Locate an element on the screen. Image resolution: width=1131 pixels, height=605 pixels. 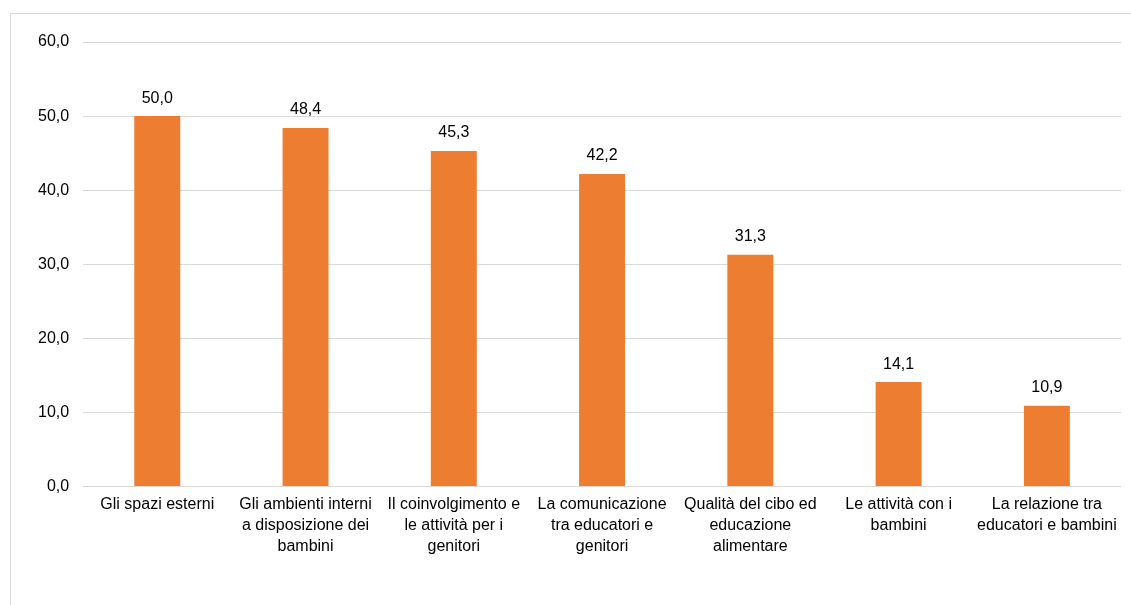
data-label: 45,3 is located at coordinates (454, 132).